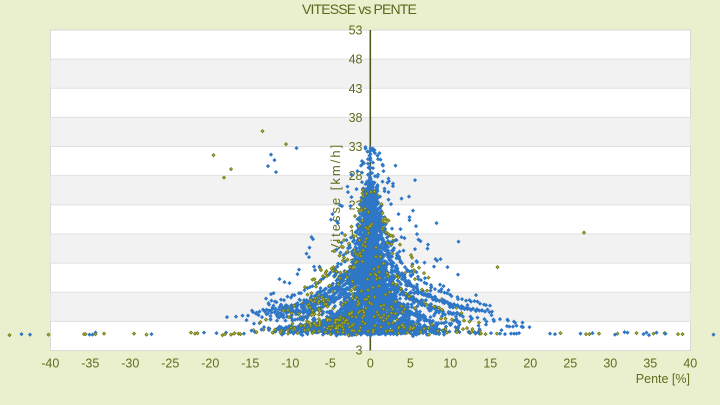  I want to click on svg-text: -35, so click(90, 364).